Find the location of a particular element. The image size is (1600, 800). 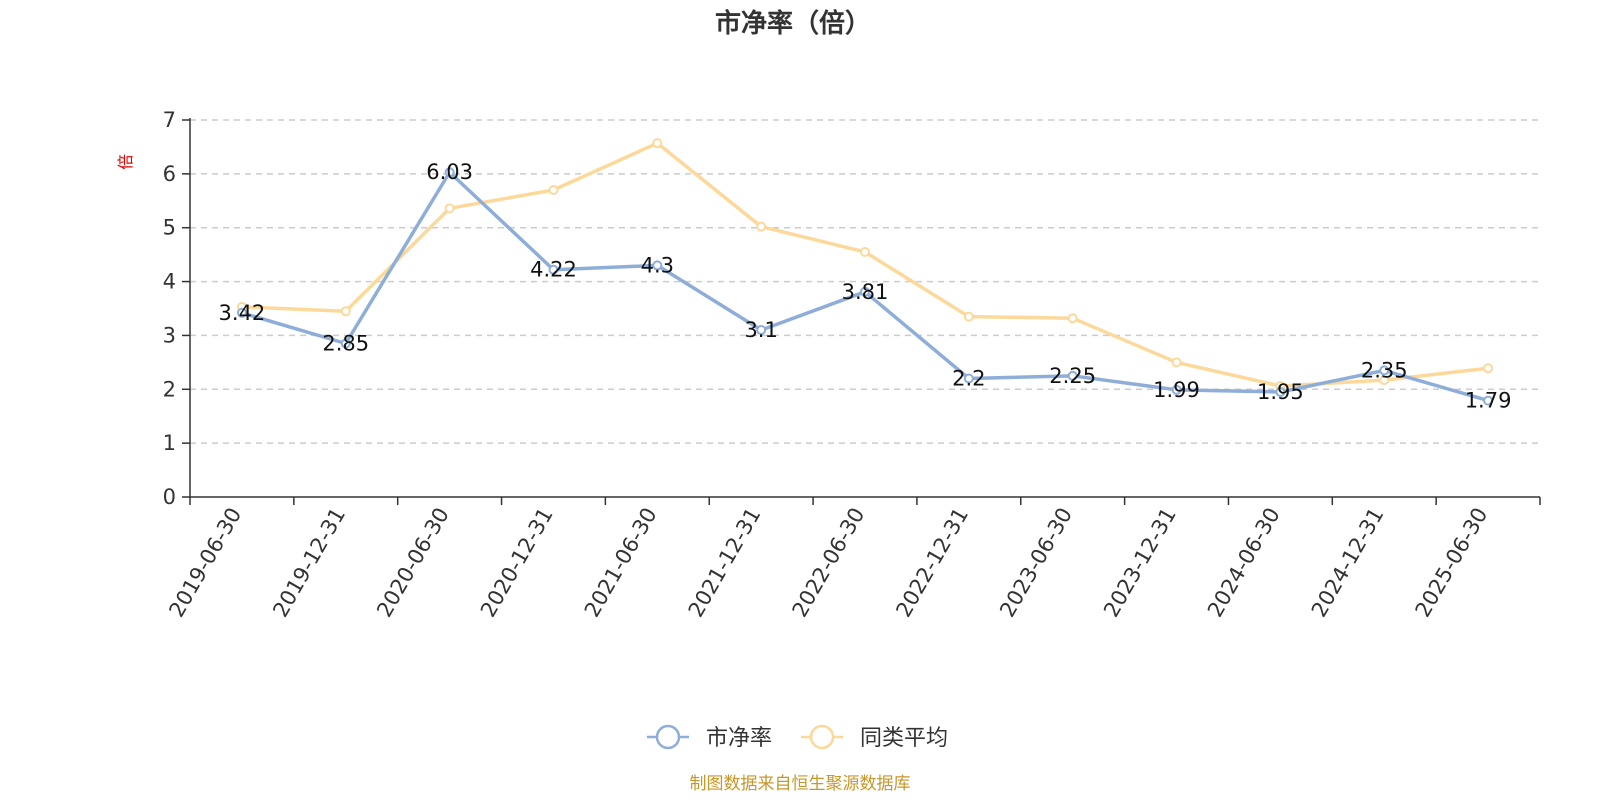

y-tick-label: 5 is located at coordinates (169, 228).